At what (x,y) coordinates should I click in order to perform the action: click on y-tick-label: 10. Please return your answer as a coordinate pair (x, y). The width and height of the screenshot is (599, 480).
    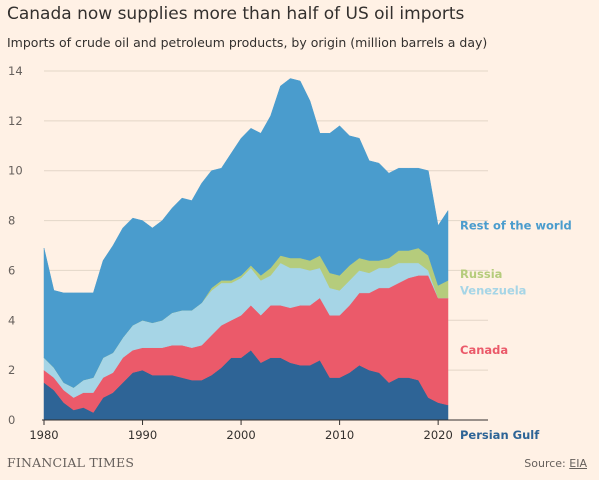
    Looking at the image, I should click on (15, 171).